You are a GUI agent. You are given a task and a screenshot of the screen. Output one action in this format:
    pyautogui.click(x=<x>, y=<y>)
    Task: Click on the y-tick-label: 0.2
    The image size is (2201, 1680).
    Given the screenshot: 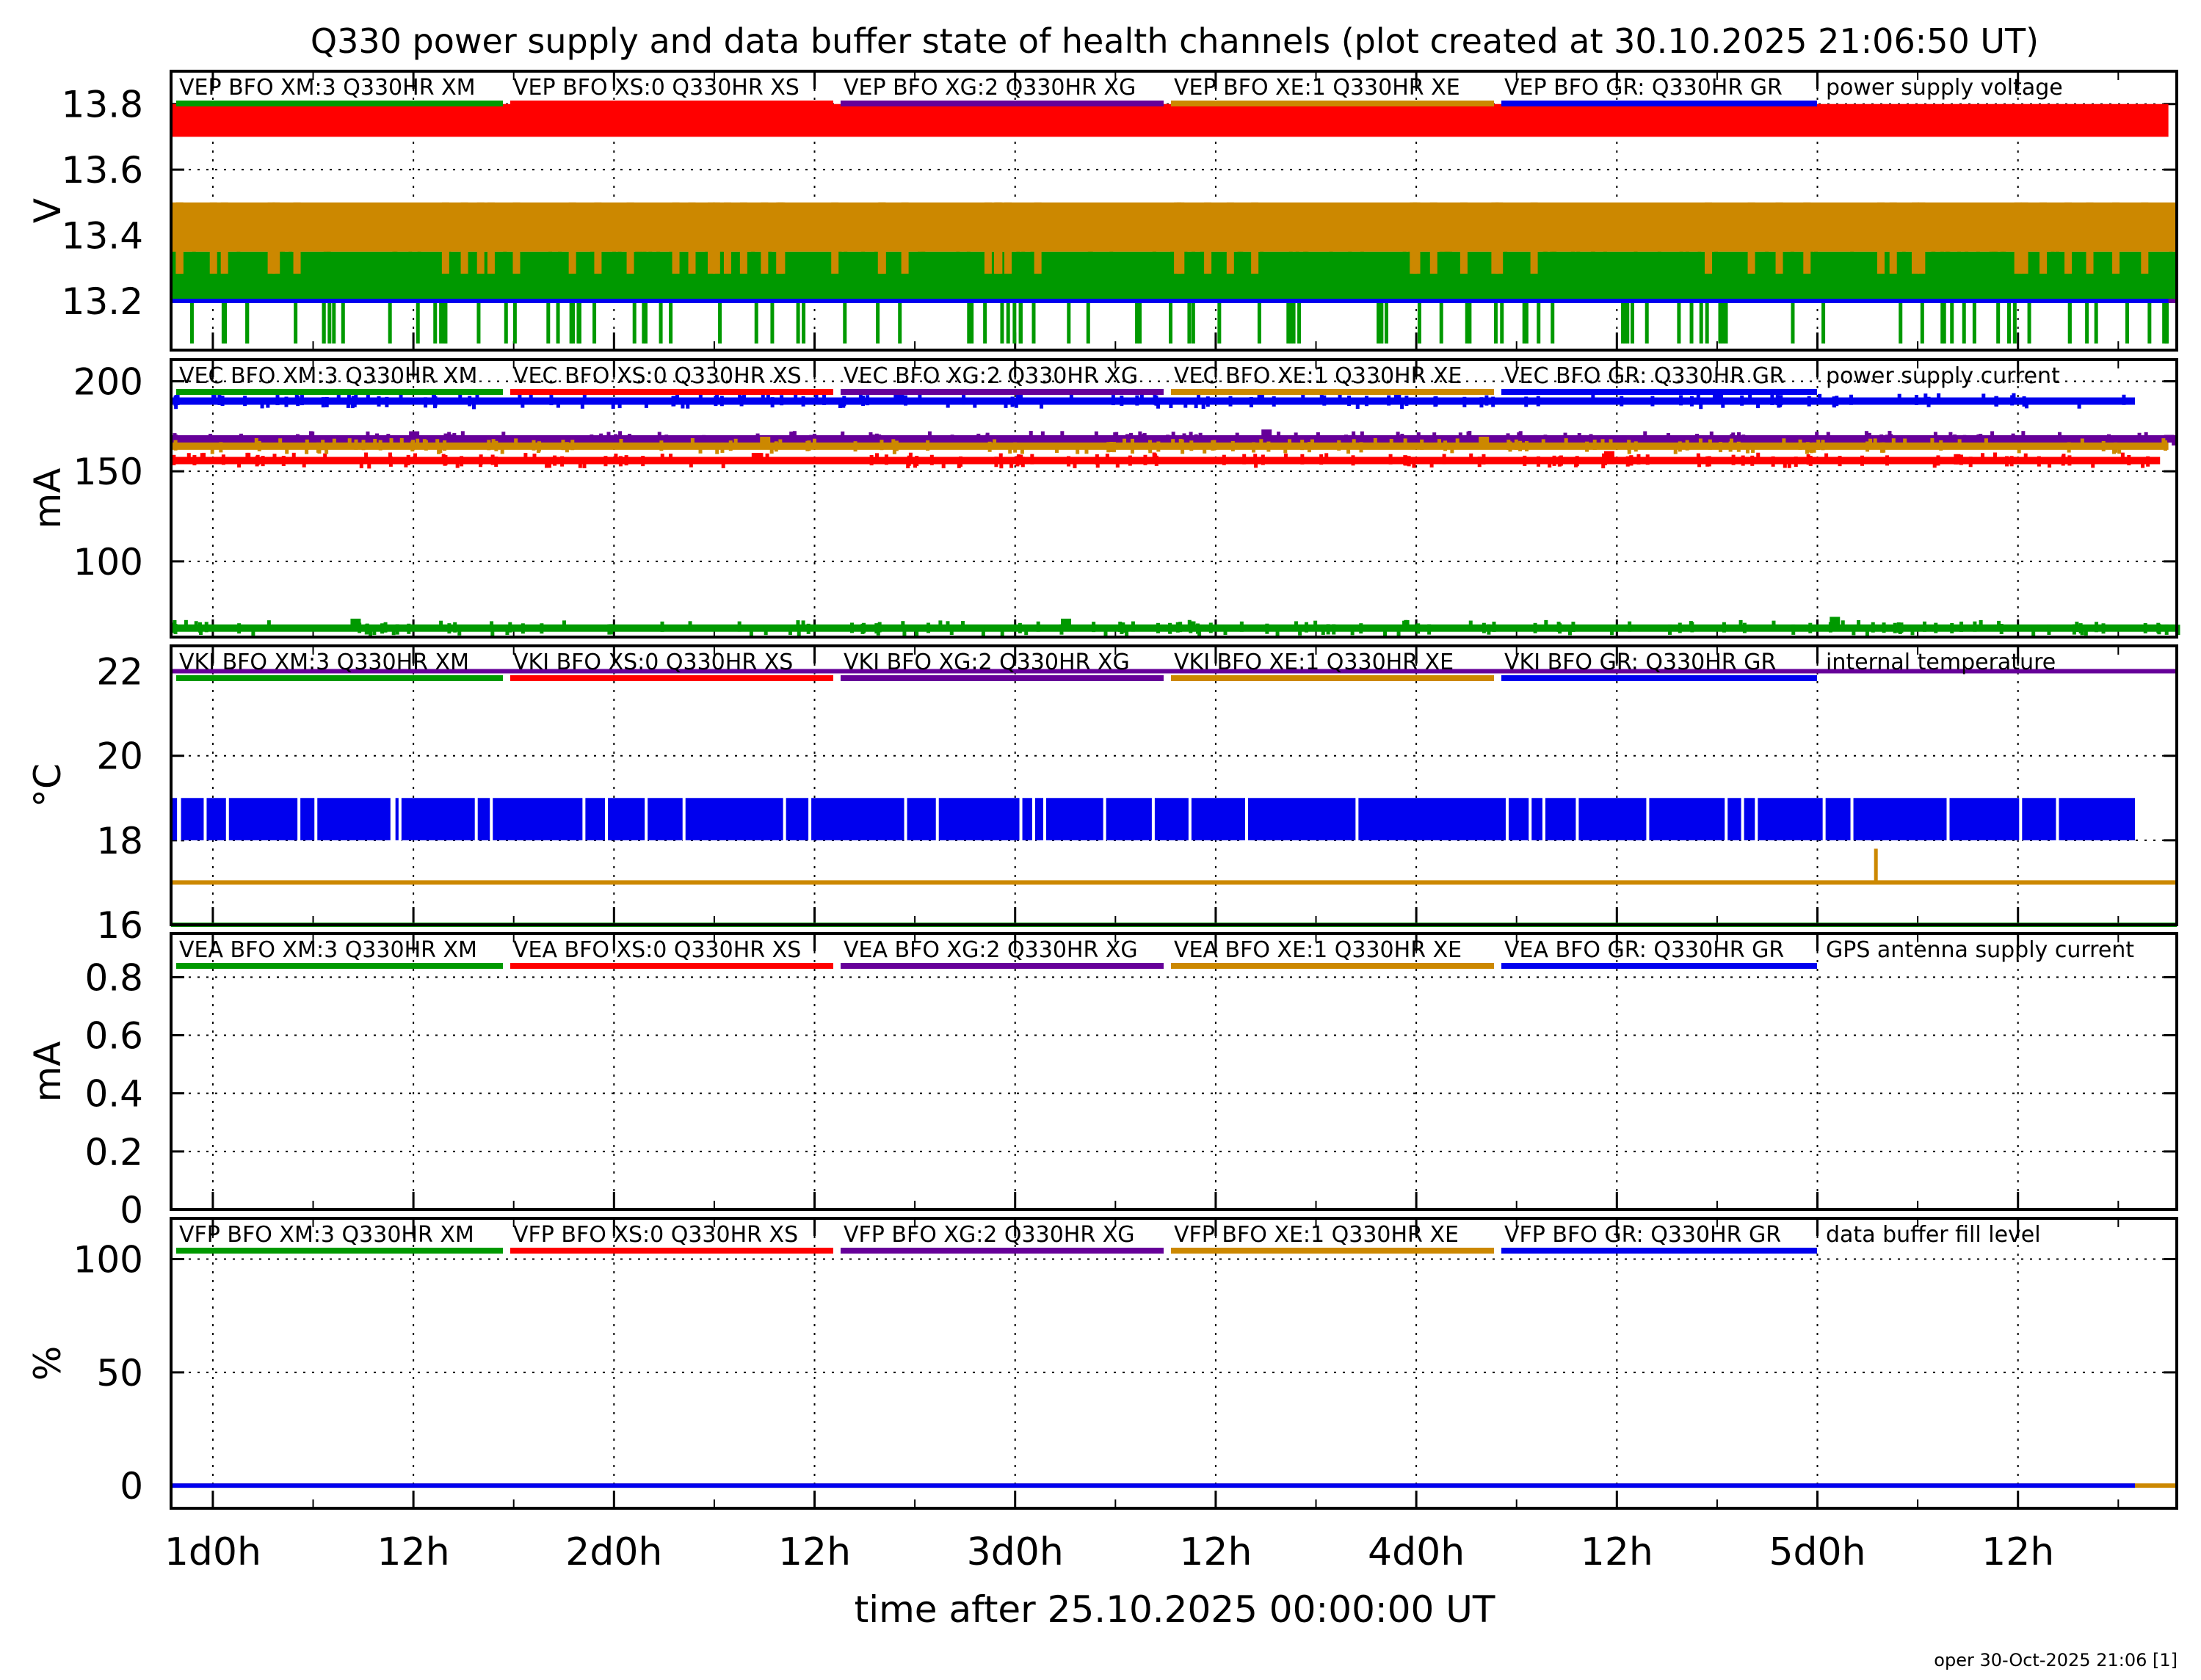 What is the action you would take?
    pyautogui.click(x=113, y=1152)
    